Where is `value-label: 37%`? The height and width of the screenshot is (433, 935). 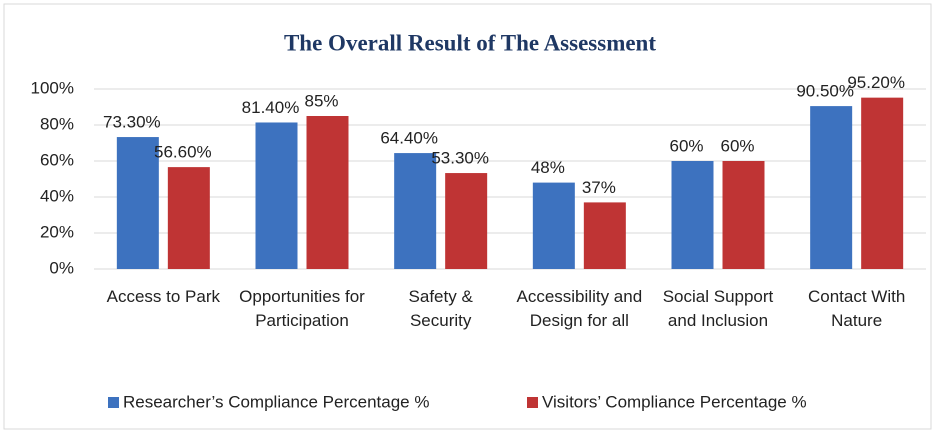
value-label: 37% is located at coordinates (599, 187).